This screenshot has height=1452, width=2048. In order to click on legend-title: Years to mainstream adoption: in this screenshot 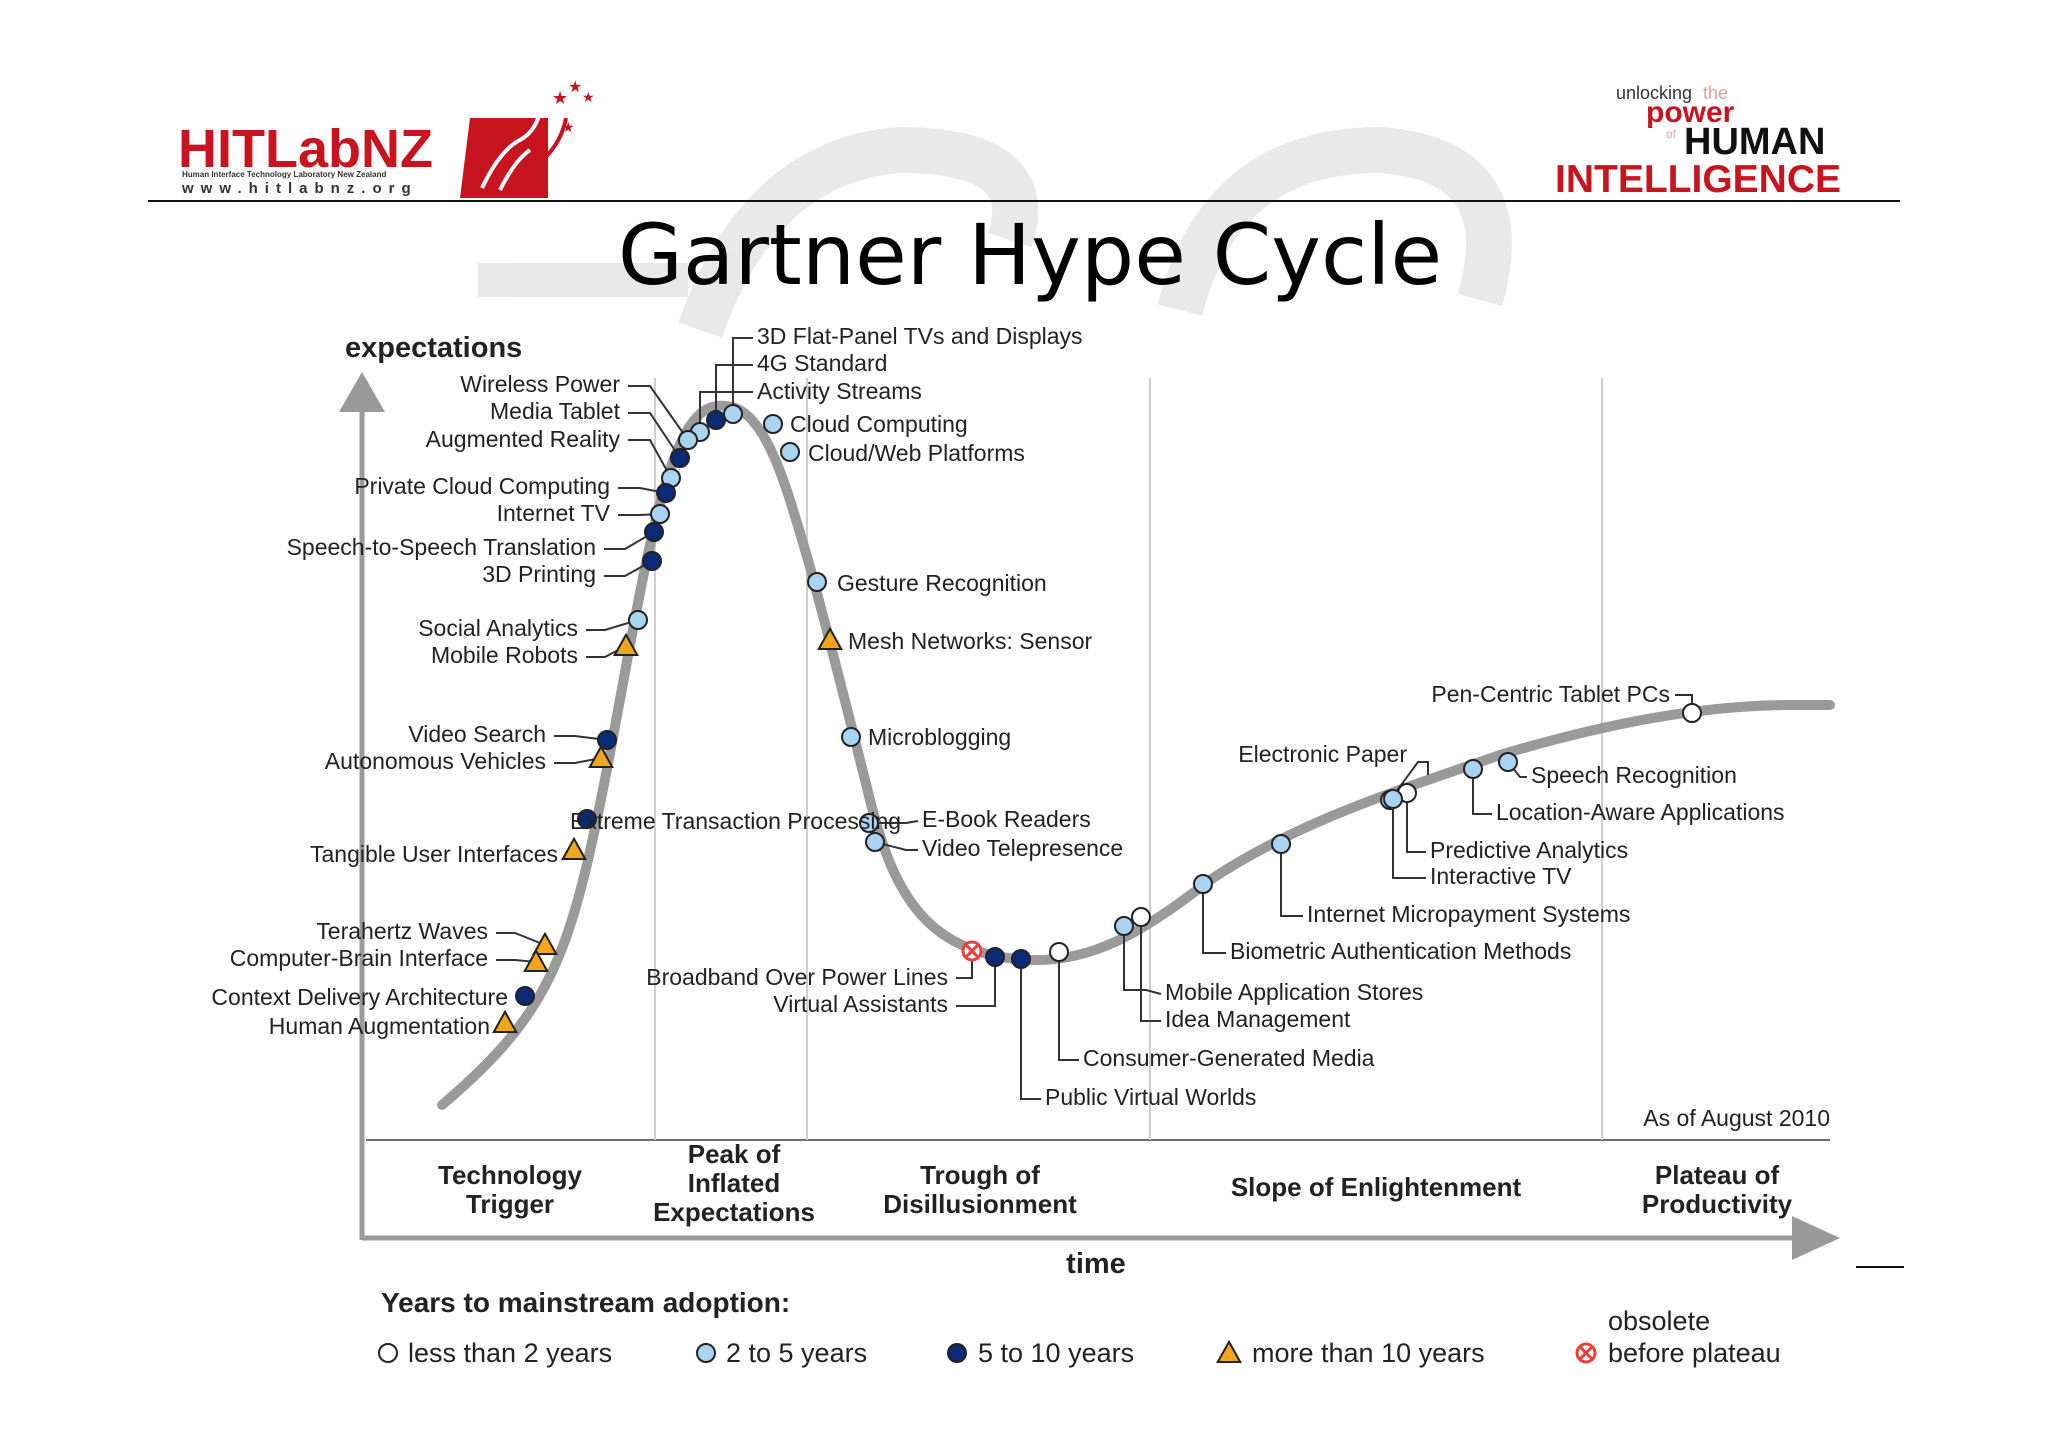, I will do `click(585, 1302)`.